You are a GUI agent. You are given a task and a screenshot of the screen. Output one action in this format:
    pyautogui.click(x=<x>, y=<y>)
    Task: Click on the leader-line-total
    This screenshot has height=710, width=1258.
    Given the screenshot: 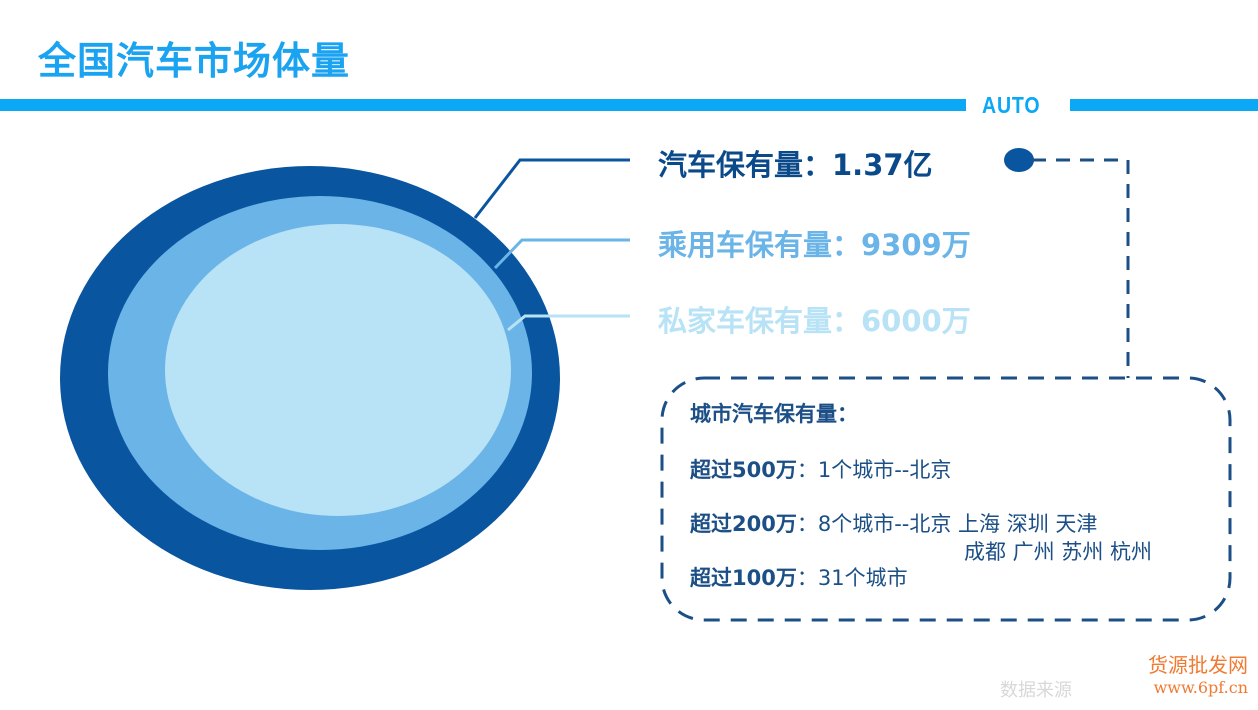 What is the action you would take?
    pyautogui.click(x=551, y=188)
    